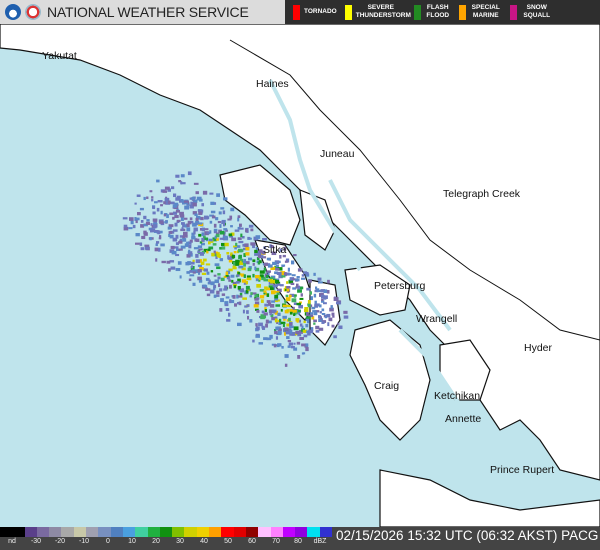 This screenshot has height=550, width=600. I want to click on tick-label: 10, so click(132, 541).